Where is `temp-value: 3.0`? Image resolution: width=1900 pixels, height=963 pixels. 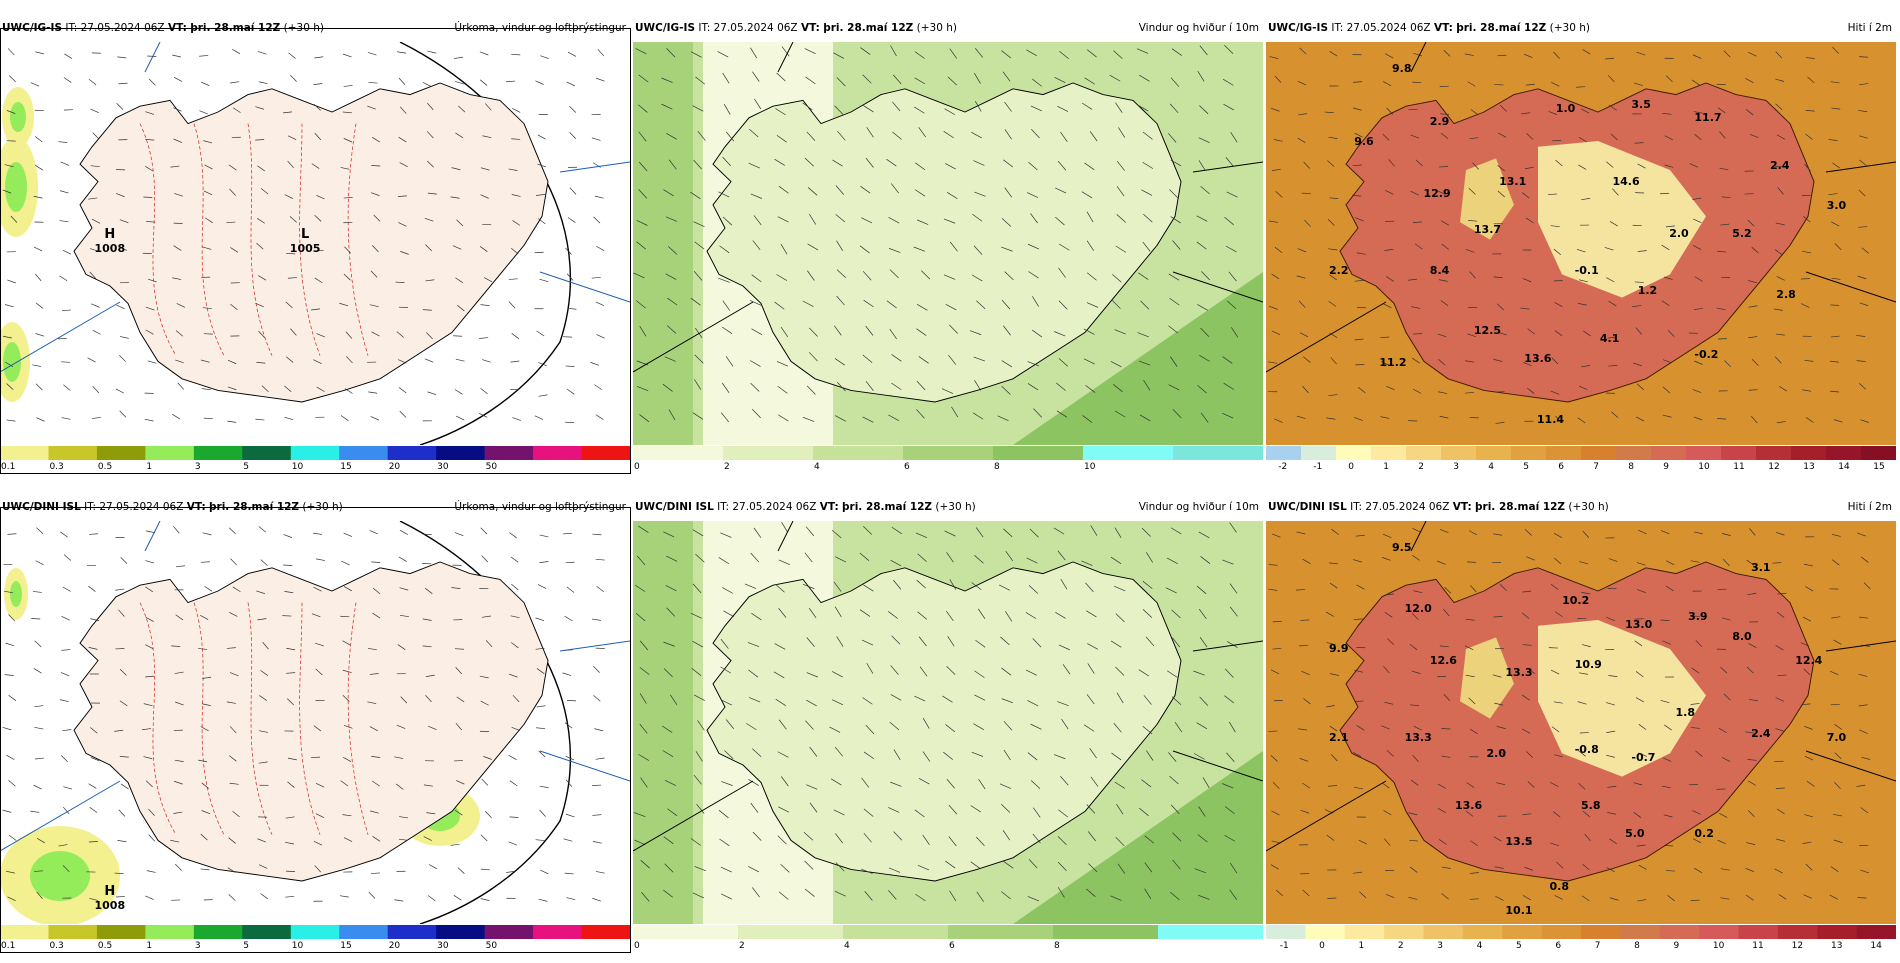
temp-value: 3.0 is located at coordinates (1837, 205).